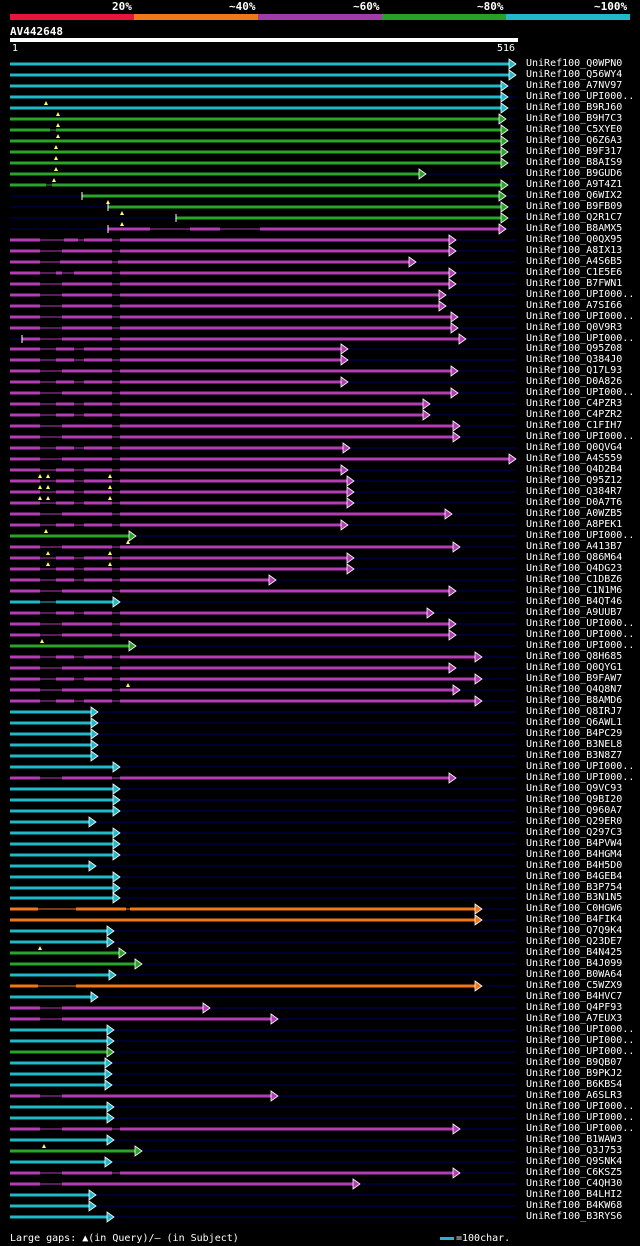 Image resolution: width=640 pixels, height=1246 pixels. What do you see at coordinates (574, 678) in the screenshot?
I see `hit-label: UniRef100_B9FAW7` at bounding box center [574, 678].